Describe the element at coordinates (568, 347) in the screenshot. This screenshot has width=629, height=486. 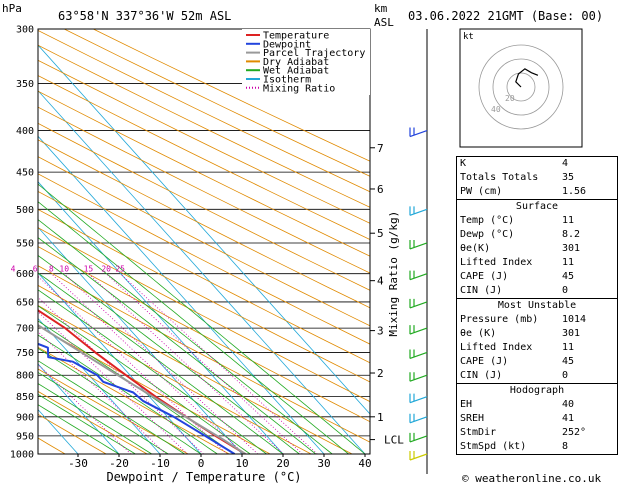
I see `index-value: 11` at that location.